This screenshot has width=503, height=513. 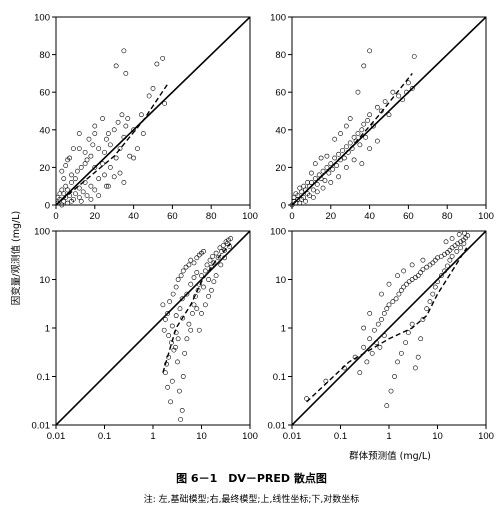 What do you see at coordinates (152, 436) in the screenshot?
I see `x-tick-label: 1` at bounding box center [152, 436].